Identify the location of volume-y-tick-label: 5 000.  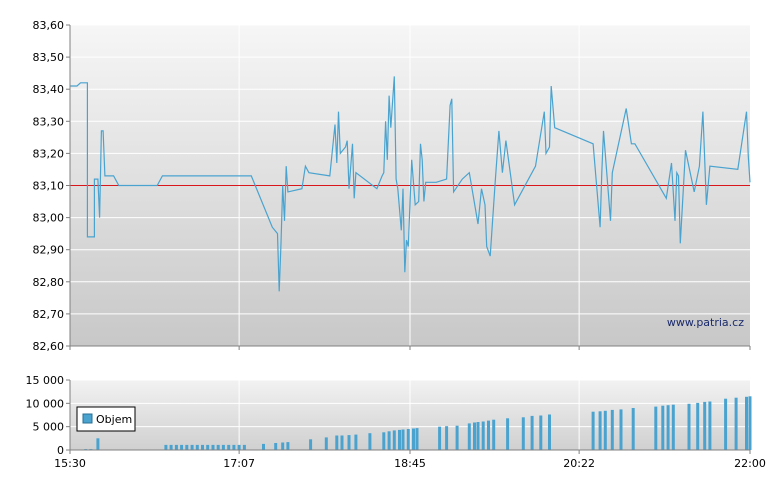
(49, 427).